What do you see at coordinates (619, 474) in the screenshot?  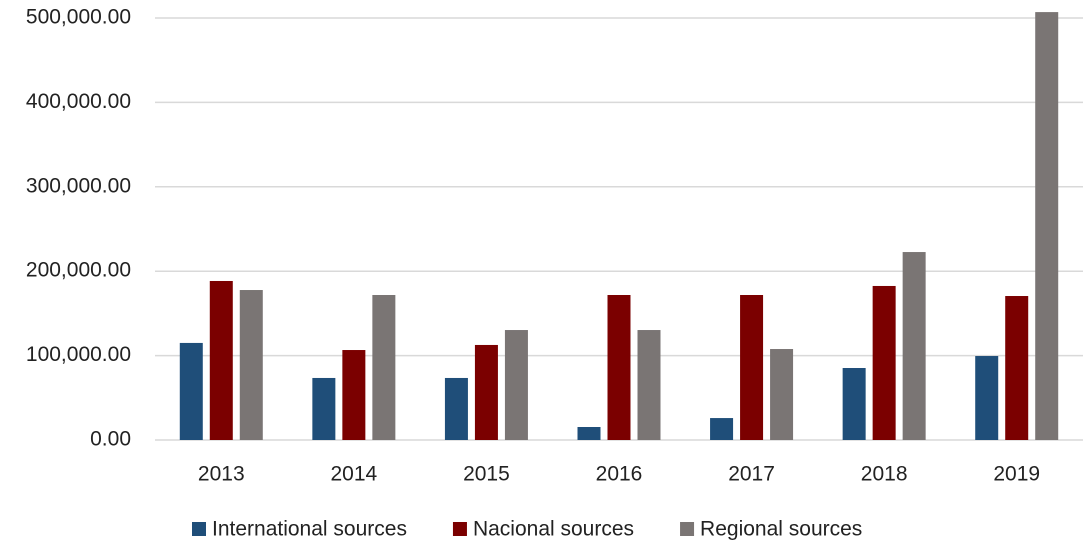 I see `x-tick-label: 2016` at bounding box center [619, 474].